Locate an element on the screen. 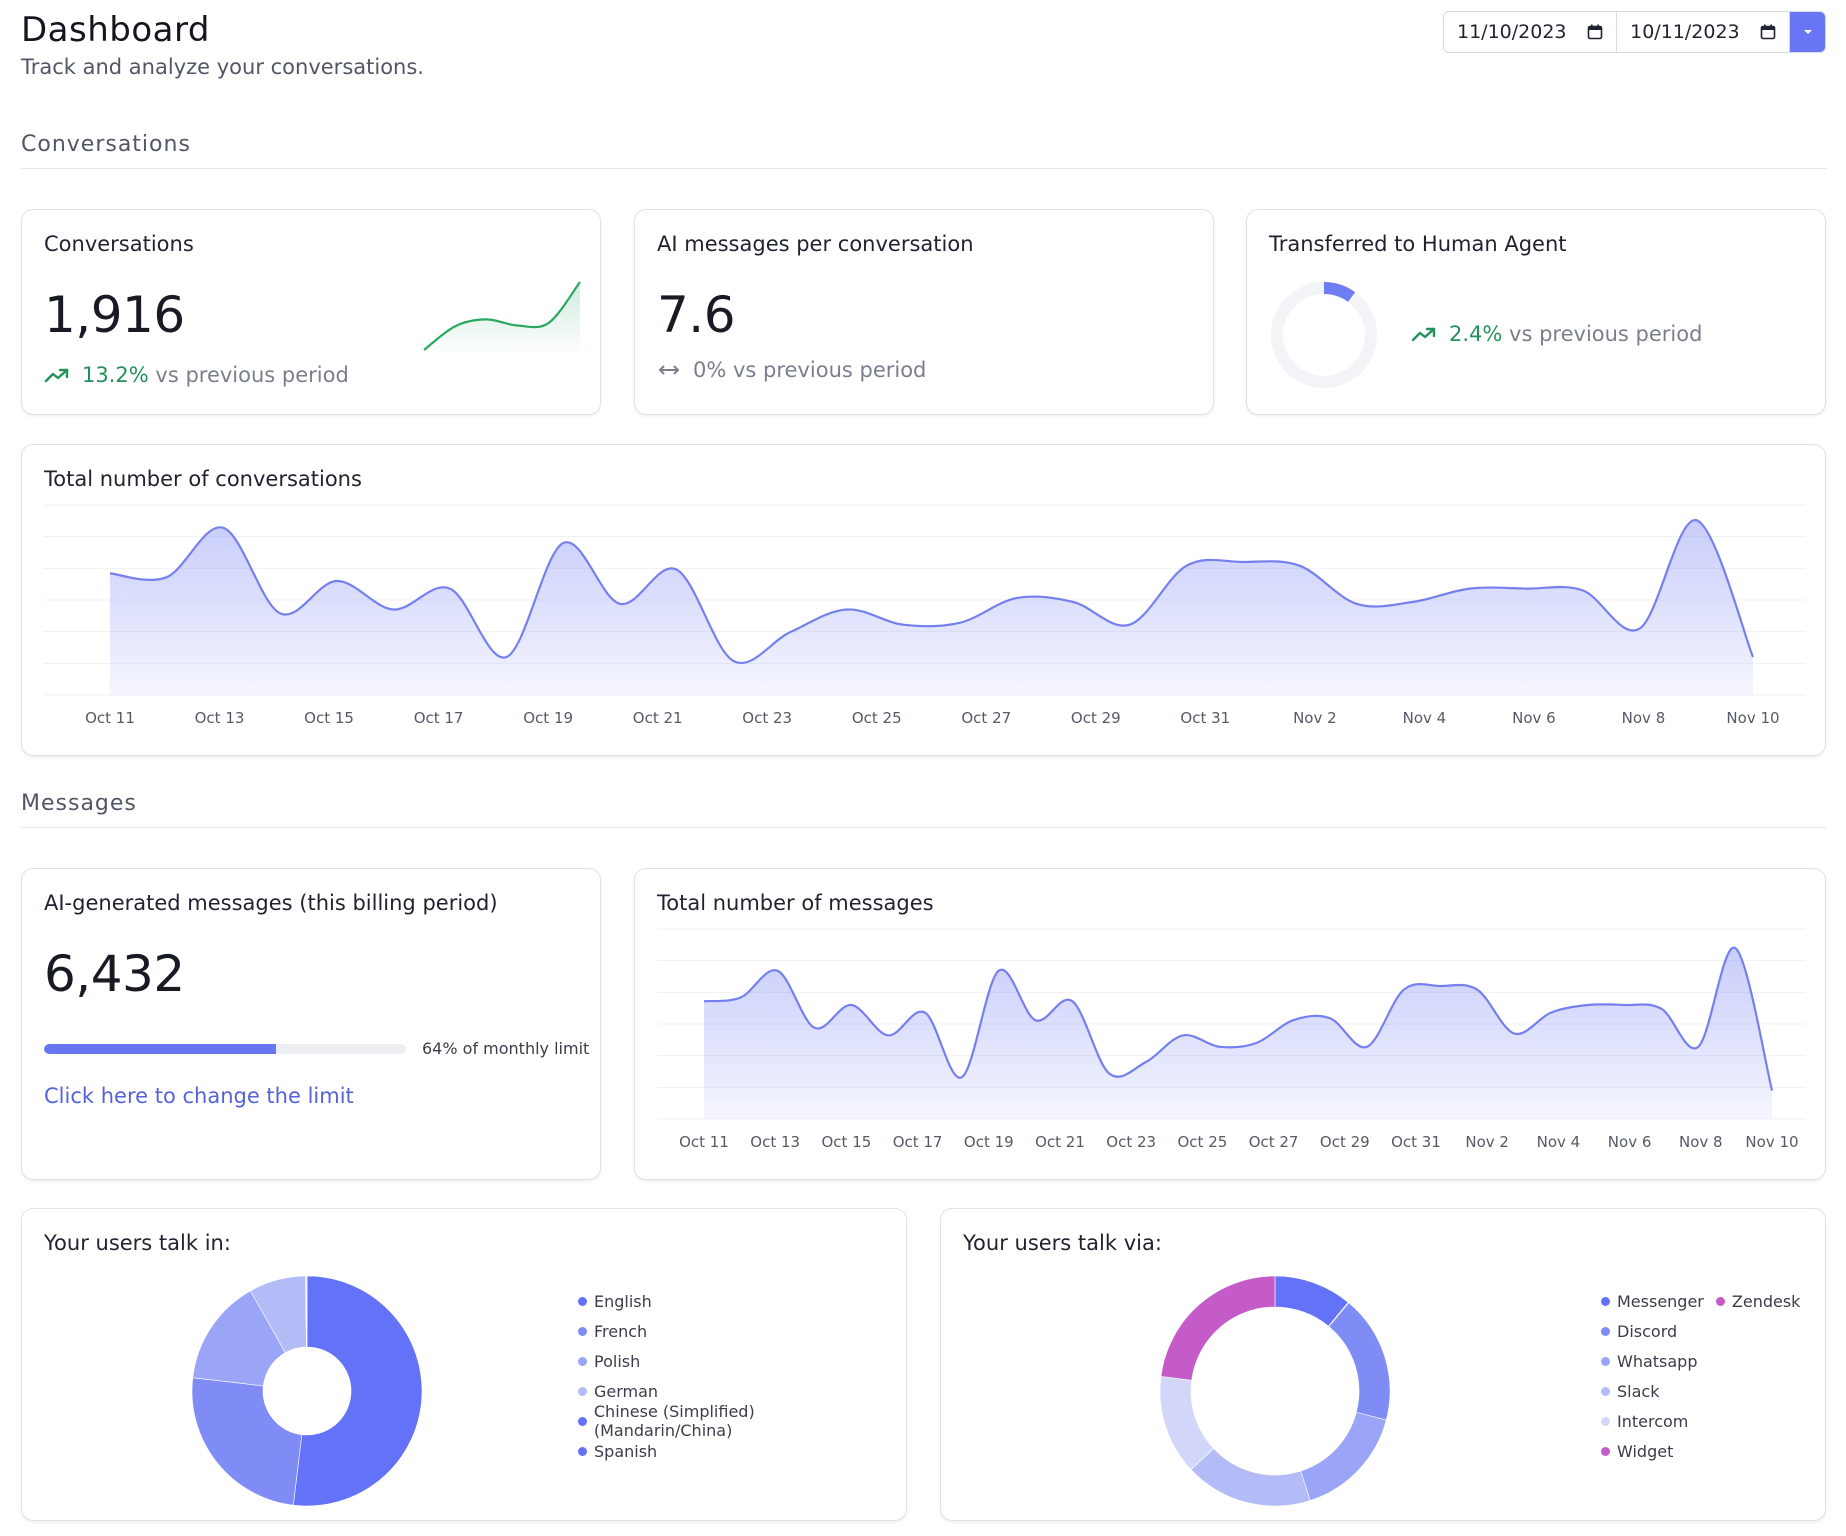 Image resolution: width=1846 pixels, height=1536 pixels. legend-label: Spanish is located at coordinates (626, 1451).